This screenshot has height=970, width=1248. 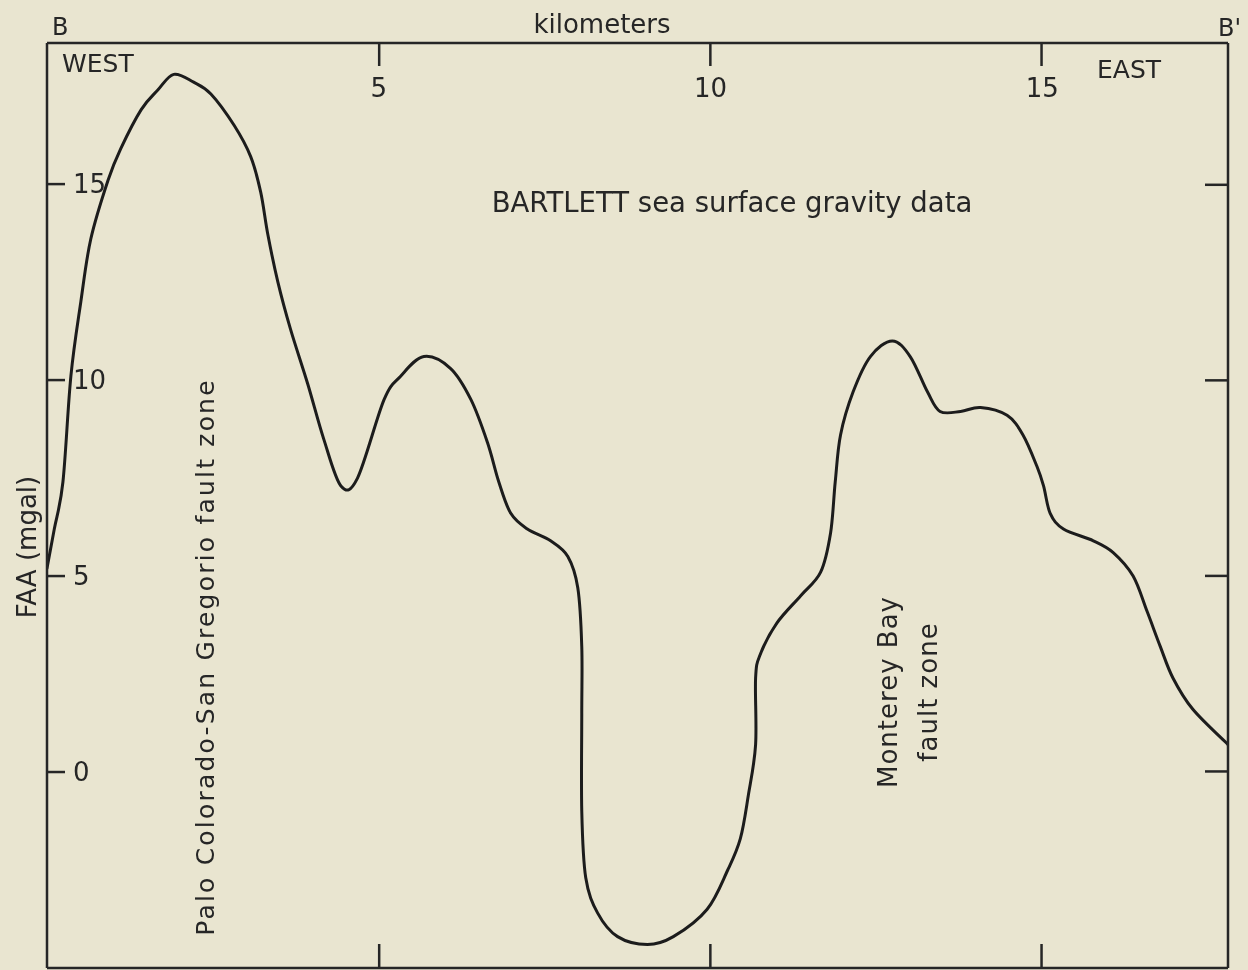 I want to click on x-tick-label: 10, so click(x=710, y=88).